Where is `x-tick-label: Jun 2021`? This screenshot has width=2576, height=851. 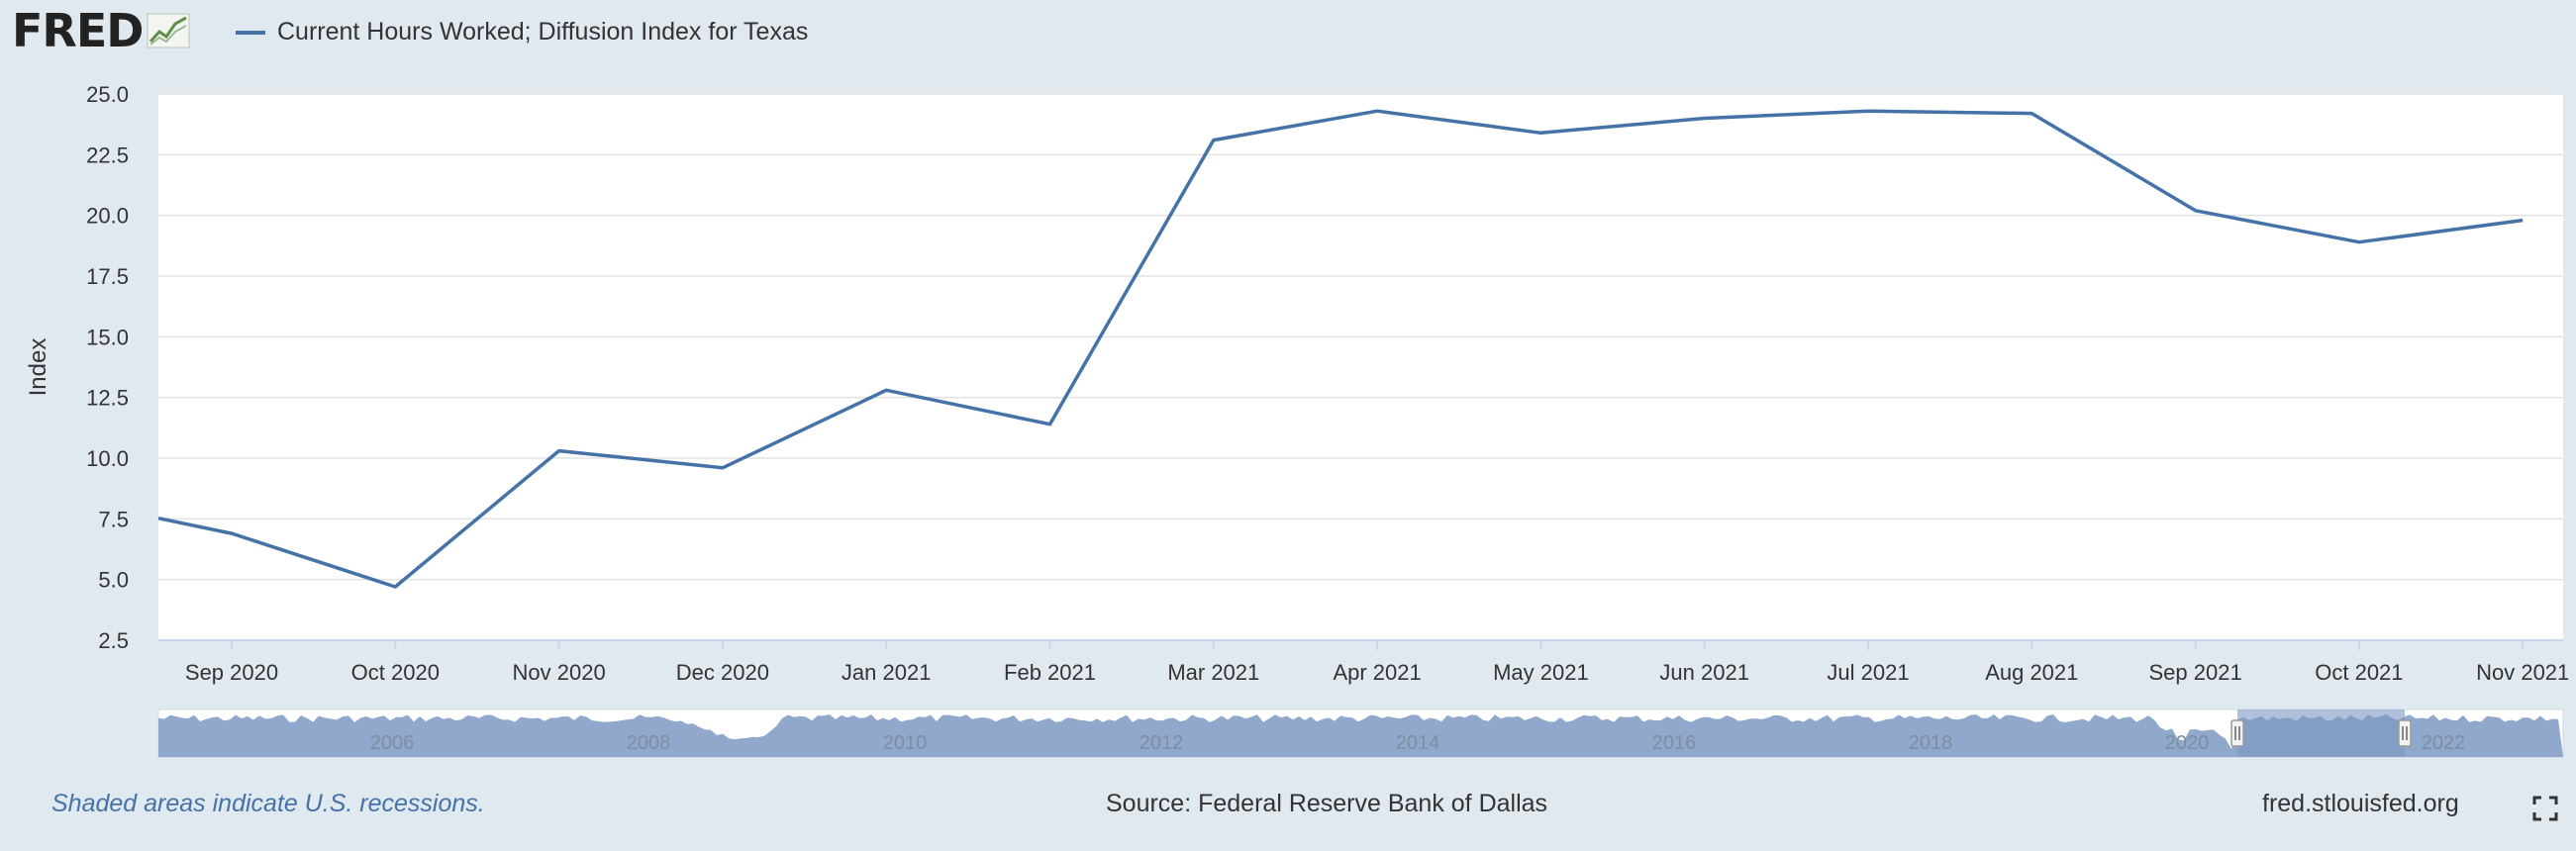 x-tick-label: Jun 2021 is located at coordinates (1704, 672).